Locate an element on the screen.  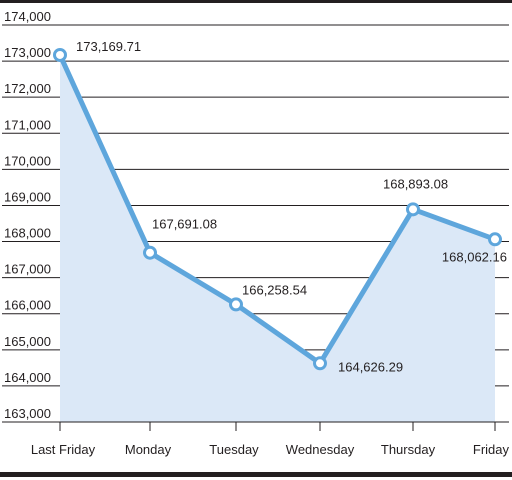
x-tick-label: Last Friday is located at coordinates (63, 449).